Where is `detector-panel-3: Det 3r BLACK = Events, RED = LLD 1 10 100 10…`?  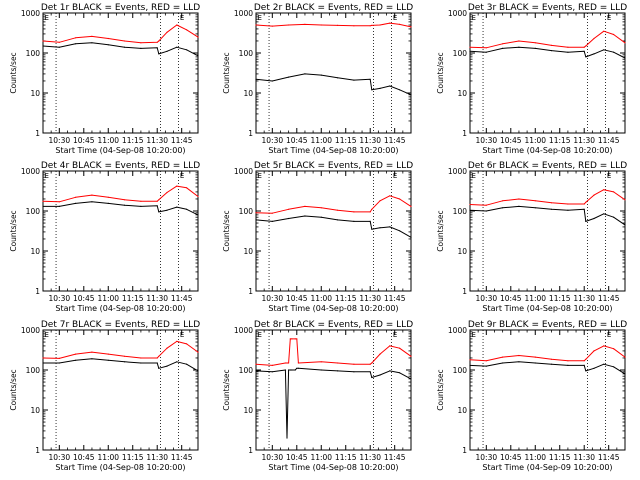 detector-panel-3: Det 3r BLACK = Events, RED = LLD 1 10 100 10… is located at coordinates (531, 79).